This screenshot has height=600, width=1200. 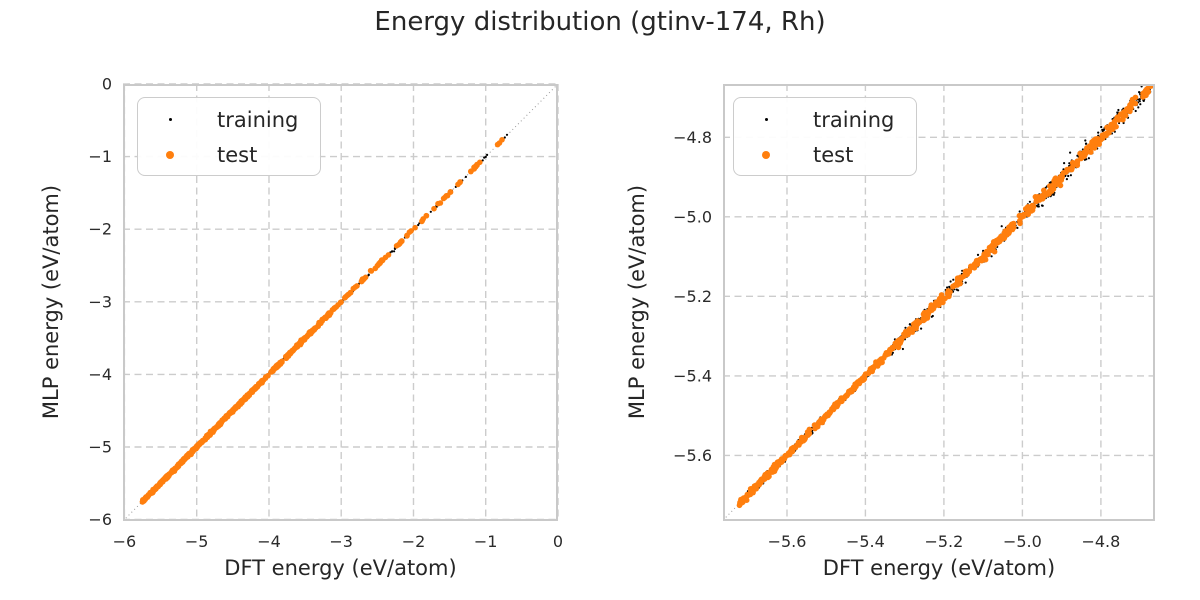 I want to click on x-tick-label: −1, so click(x=486, y=541).